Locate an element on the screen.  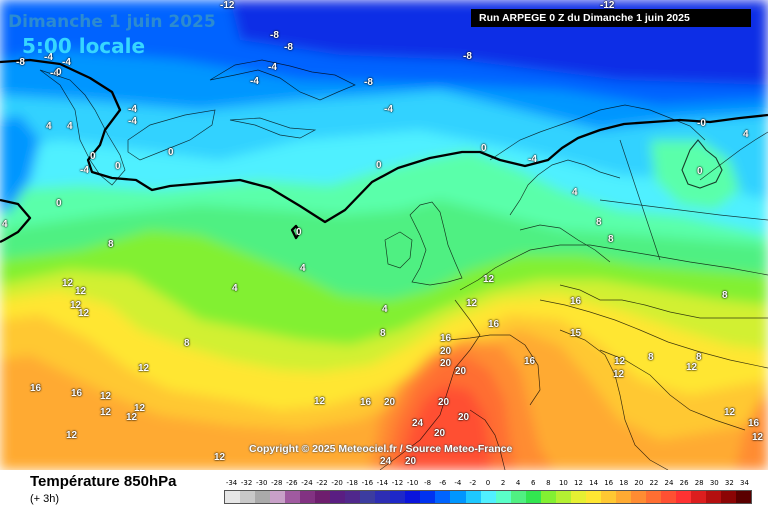
color-scale-tick: 26 is located at coordinates (684, 483).